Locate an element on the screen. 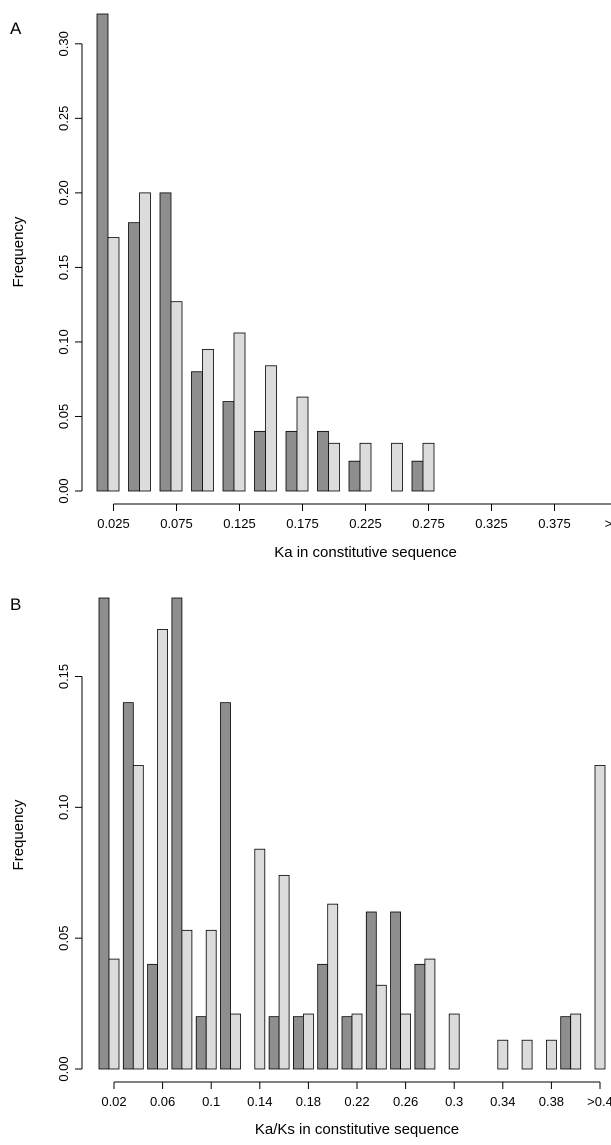 The height and width of the screenshot is (1145, 611). x-axis-title: Ka in constitutive sequence is located at coordinates (365, 552).